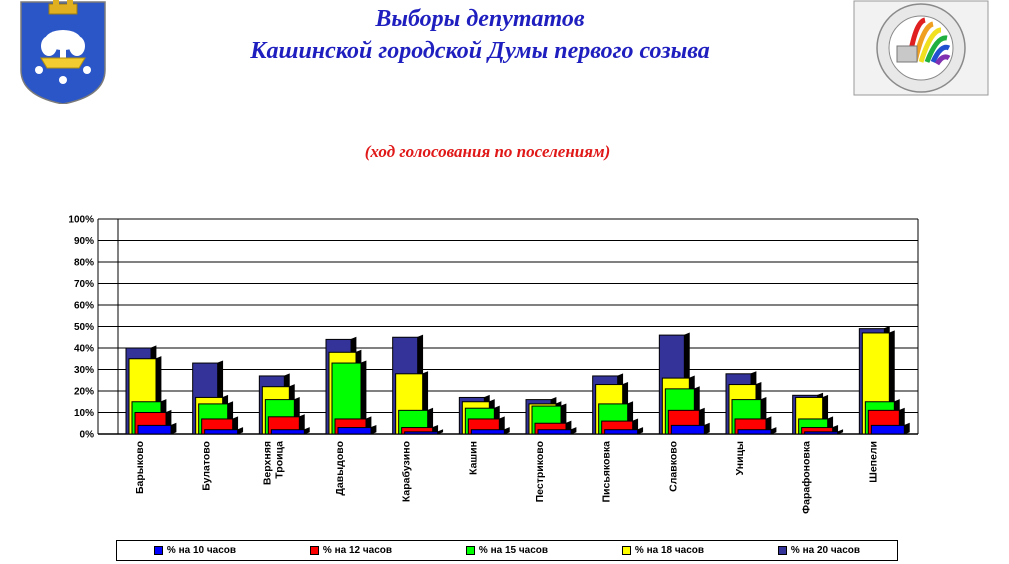 Image resolution: width=1009 pixels, height=564 pixels. Describe the element at coordinates (480, 19) in the screenshot. I see `chart-title-line1: Выборы депутатов` at that location.